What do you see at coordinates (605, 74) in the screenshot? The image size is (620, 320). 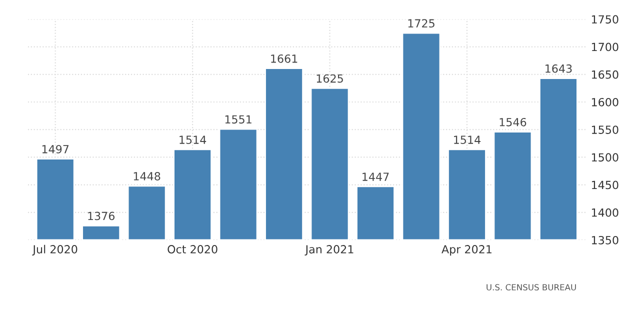 I see `y-tick-label: 1650` at bounding box center [605, 74].